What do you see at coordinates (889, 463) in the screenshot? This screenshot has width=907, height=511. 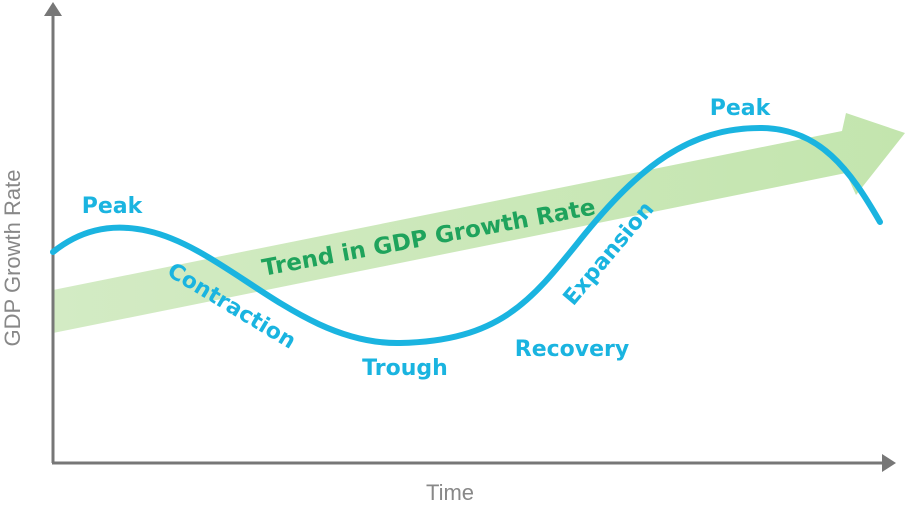 I see `x-axis-arrow` at bounding box center [889, 463].